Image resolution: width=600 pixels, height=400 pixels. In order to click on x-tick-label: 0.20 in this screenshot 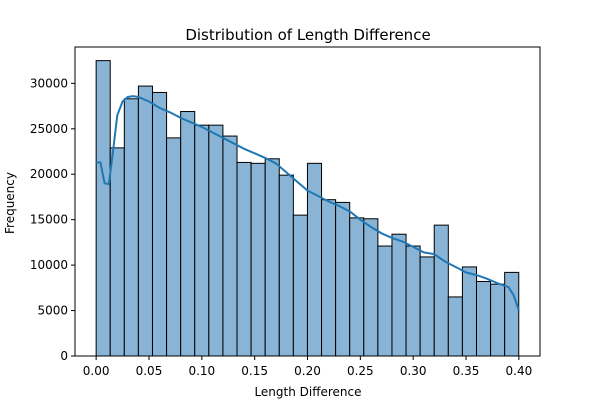, I will do `click(307, 371)`.